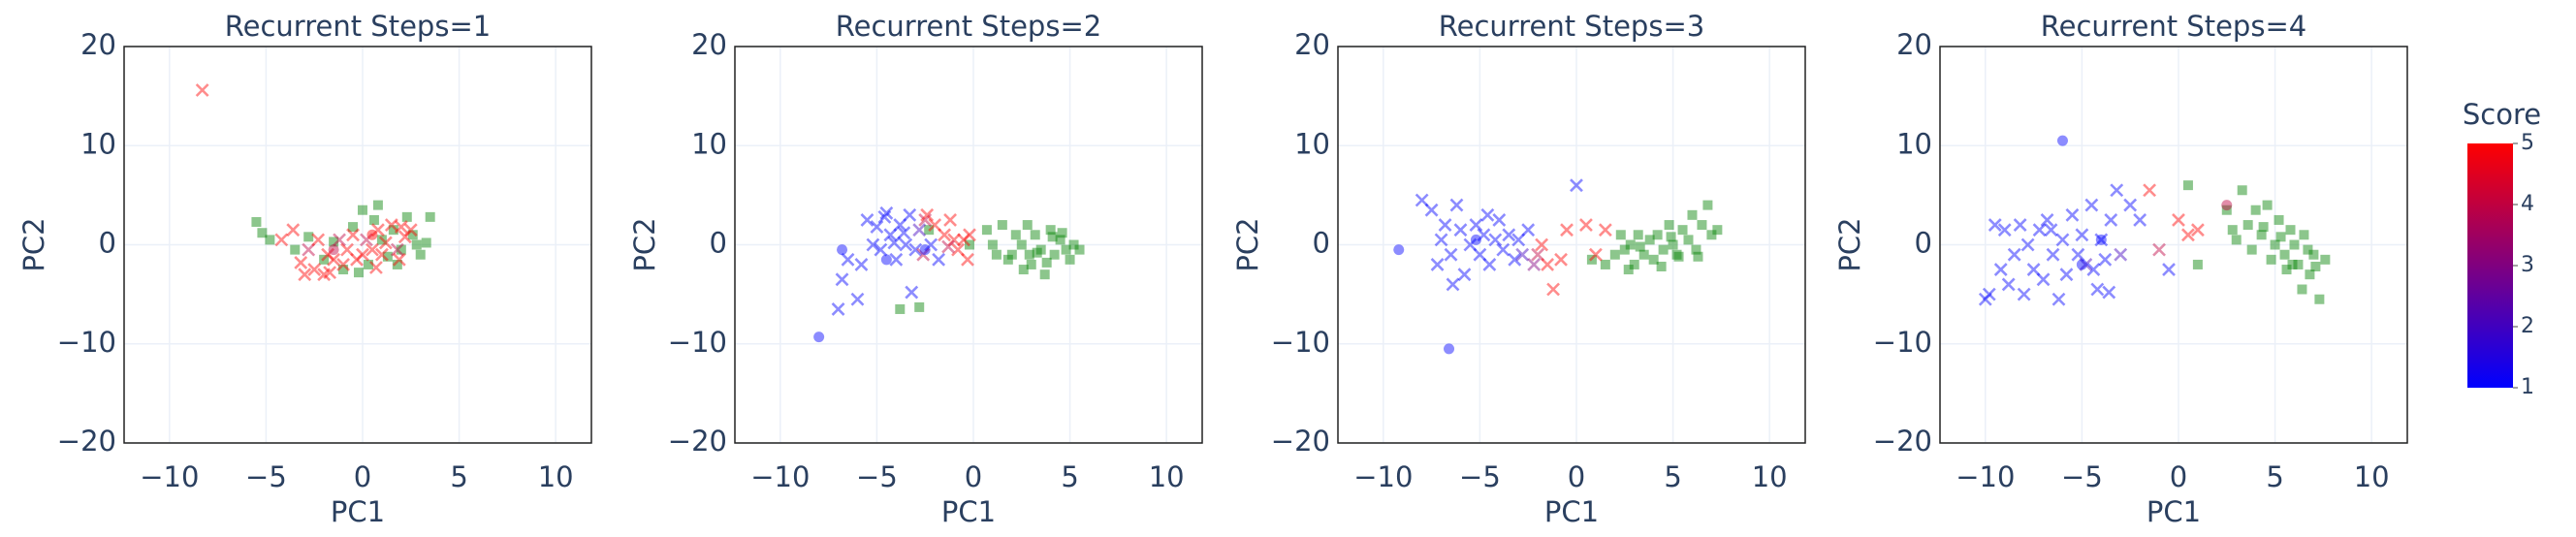 Image resolution: width=2576 pixels, height=537 pixels. What do you see at coordinates (2527, 326) in the screenshot?
I see `colorbar-tick-label: 2` at bounding box center [2527, 326].